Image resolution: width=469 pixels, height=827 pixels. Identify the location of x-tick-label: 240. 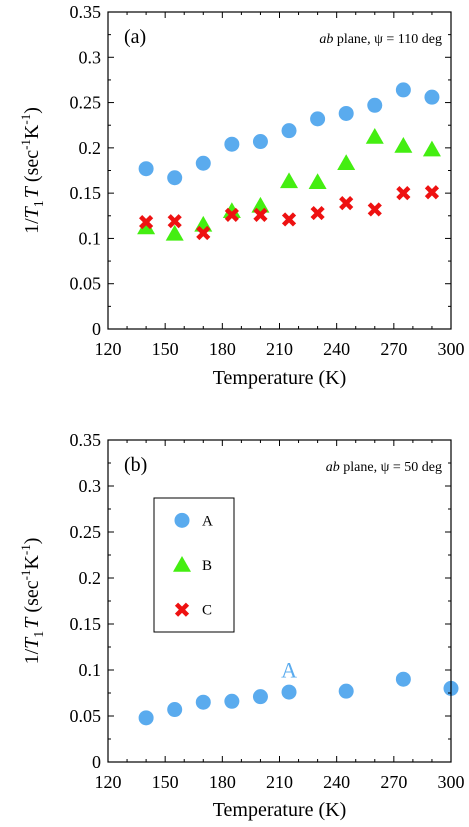
(336, 782).